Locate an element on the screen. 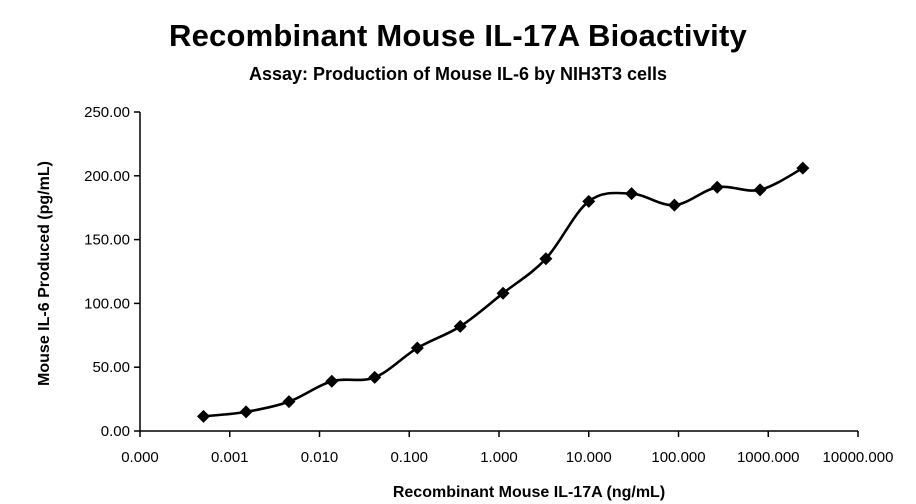 This screenshot has width=916, height=504. y-tick-label: 50.00 is located at coordinates (111, 367).